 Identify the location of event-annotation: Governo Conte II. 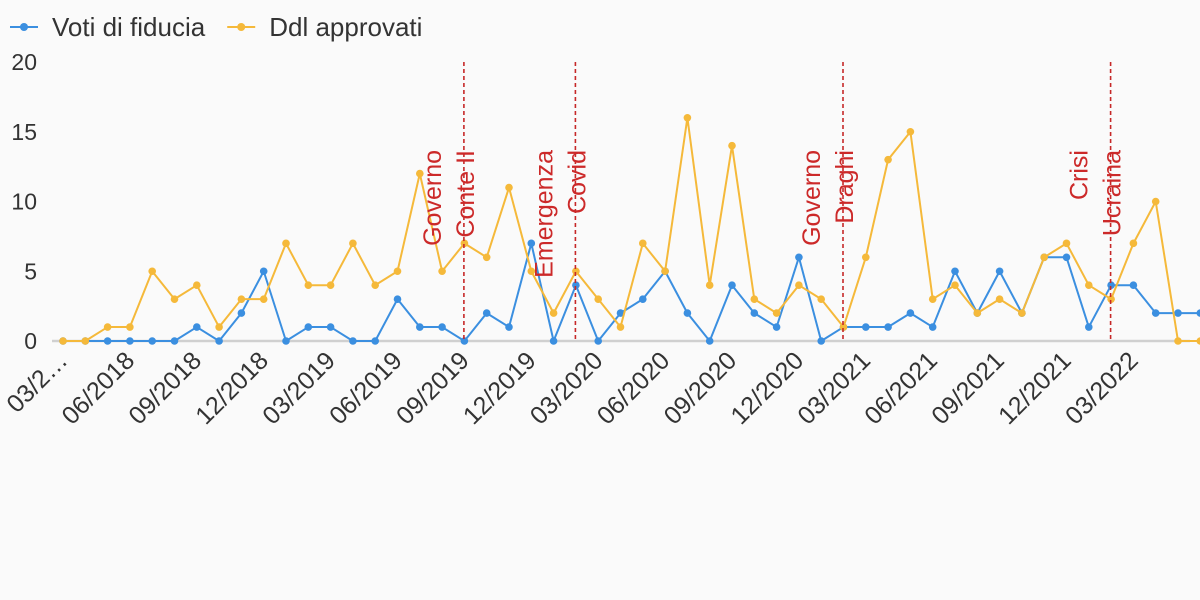
(449, 201).